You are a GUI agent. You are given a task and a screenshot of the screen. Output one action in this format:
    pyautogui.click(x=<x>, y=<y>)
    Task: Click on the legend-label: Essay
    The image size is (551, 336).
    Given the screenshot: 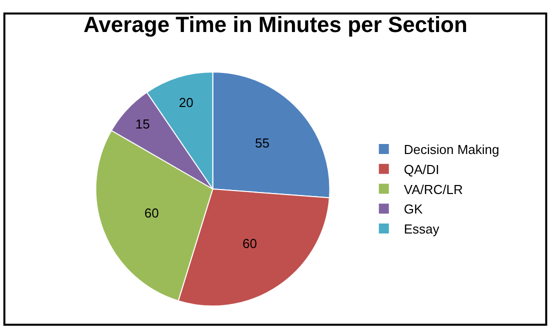 What is the action you would take?
    pyautogui.click(x=422, y=229)
    